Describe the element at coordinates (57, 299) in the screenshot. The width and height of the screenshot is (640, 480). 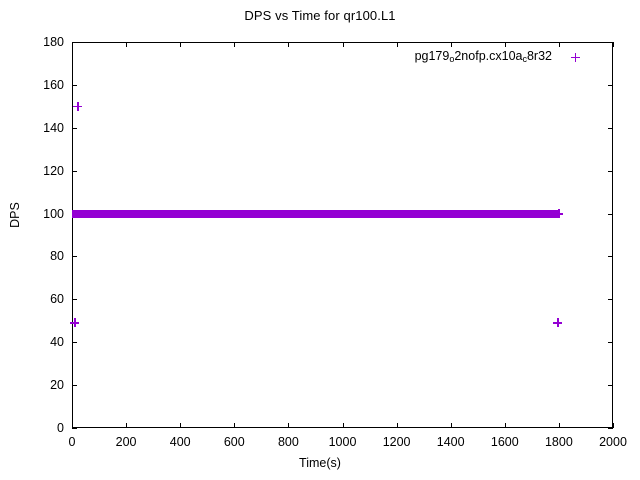
I see `y-tick-label: 60` at that location.